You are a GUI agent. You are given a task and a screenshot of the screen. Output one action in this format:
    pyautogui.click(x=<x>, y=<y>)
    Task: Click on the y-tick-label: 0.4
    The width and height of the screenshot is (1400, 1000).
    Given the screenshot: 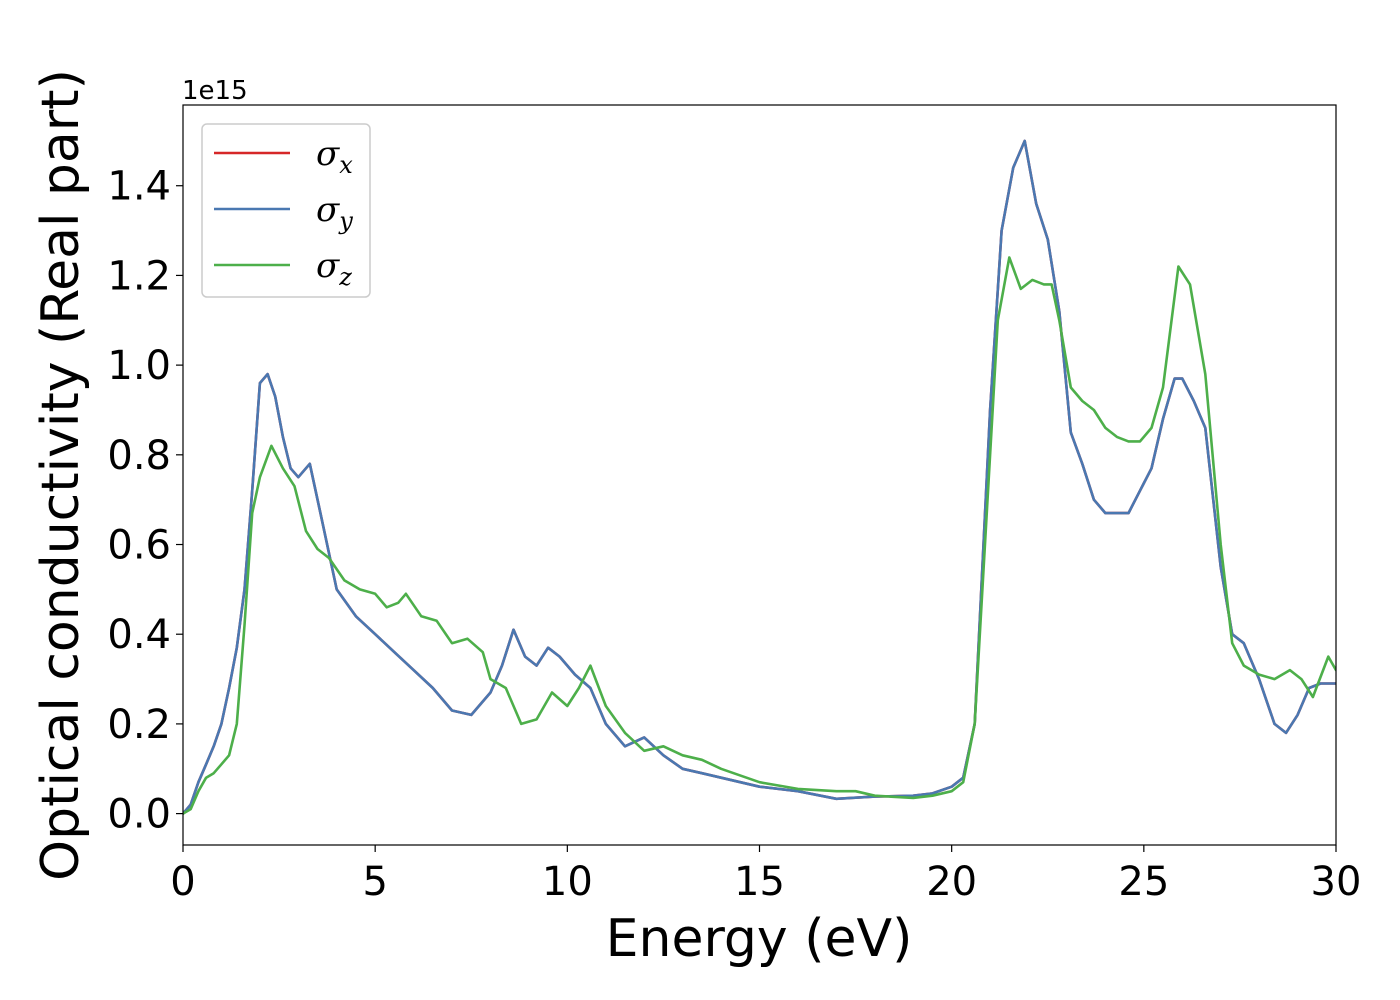 What is the action you would take?
    pyautogui.click(x=139, y=635)
    